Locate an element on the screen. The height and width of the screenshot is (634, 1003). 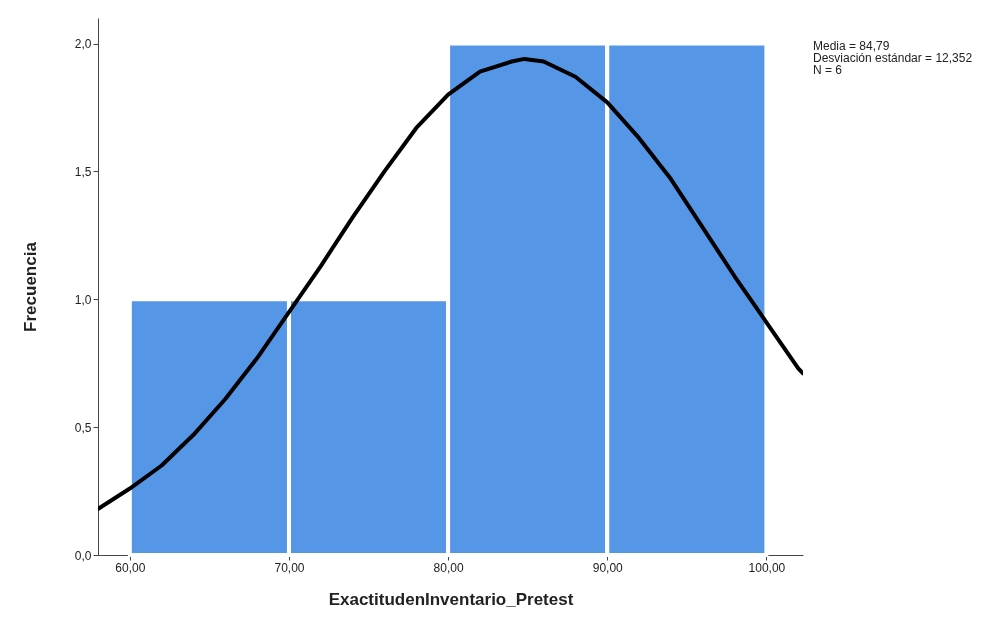
y-tick-label: 2,0 is located at coordinates (83, 44).